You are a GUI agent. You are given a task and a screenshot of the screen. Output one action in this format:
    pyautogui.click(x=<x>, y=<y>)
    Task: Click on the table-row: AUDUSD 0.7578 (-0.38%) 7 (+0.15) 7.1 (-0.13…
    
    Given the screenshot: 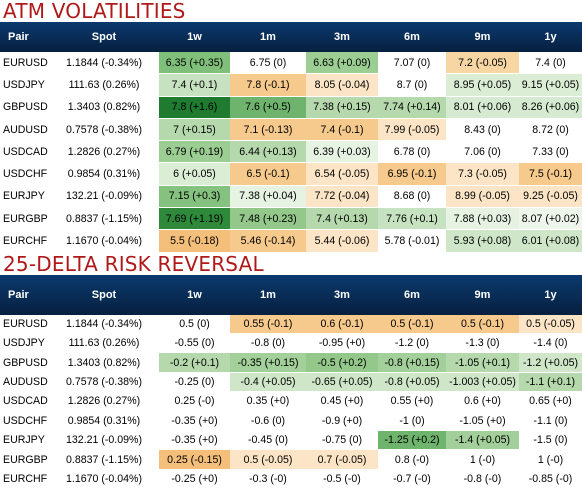 What is the action you would take?
    pyautogui.click(x=291, y=130)
    